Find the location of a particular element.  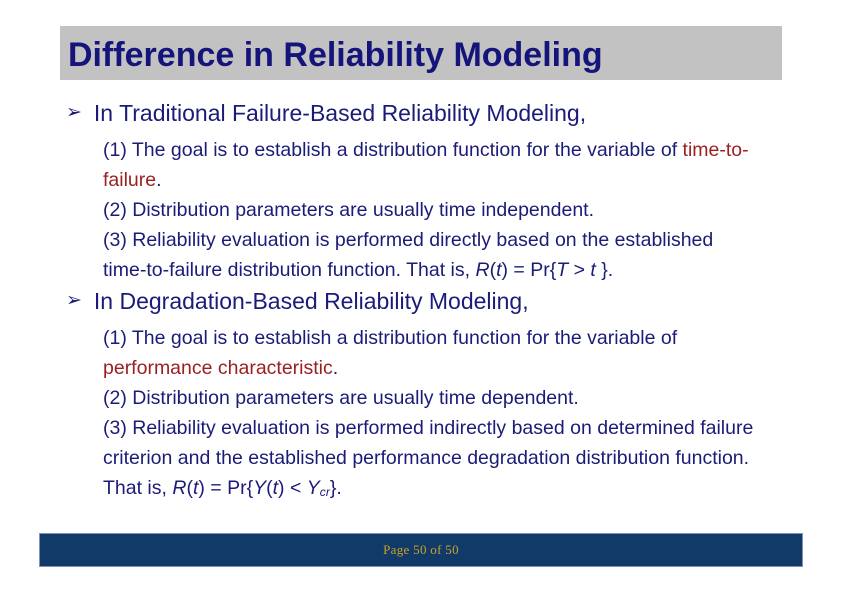

page-title: Difference in Reliability Modeling is located at coordinates (335, 54).